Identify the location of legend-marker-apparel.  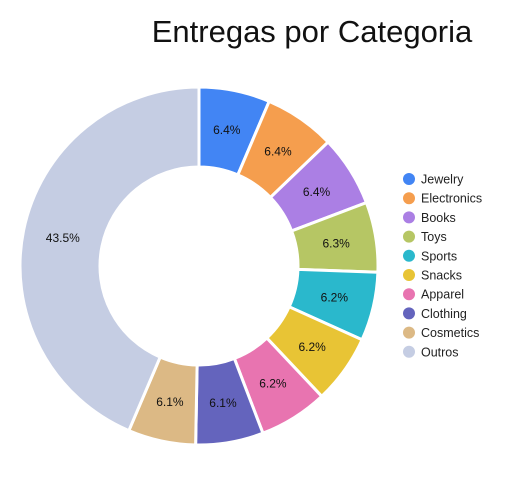
(409, 294).